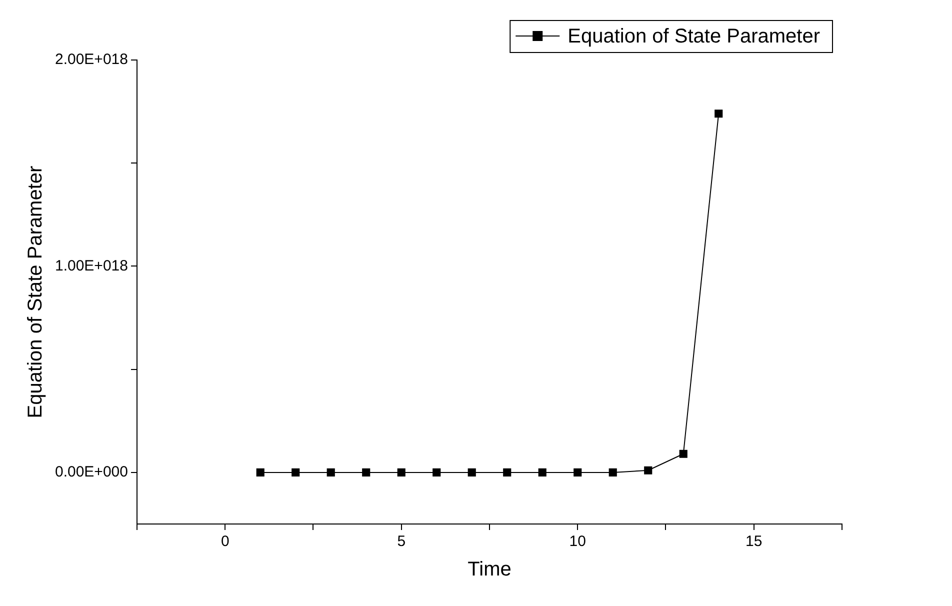  I want to click on x-tick-label: 10, so click(577, 541).